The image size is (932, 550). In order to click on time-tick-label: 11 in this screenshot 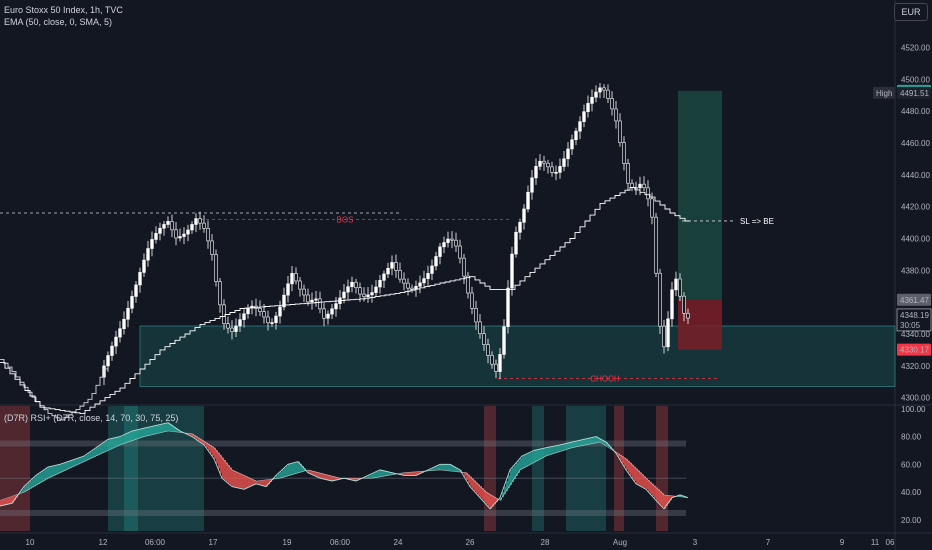, I will do `click(875, 542)`.